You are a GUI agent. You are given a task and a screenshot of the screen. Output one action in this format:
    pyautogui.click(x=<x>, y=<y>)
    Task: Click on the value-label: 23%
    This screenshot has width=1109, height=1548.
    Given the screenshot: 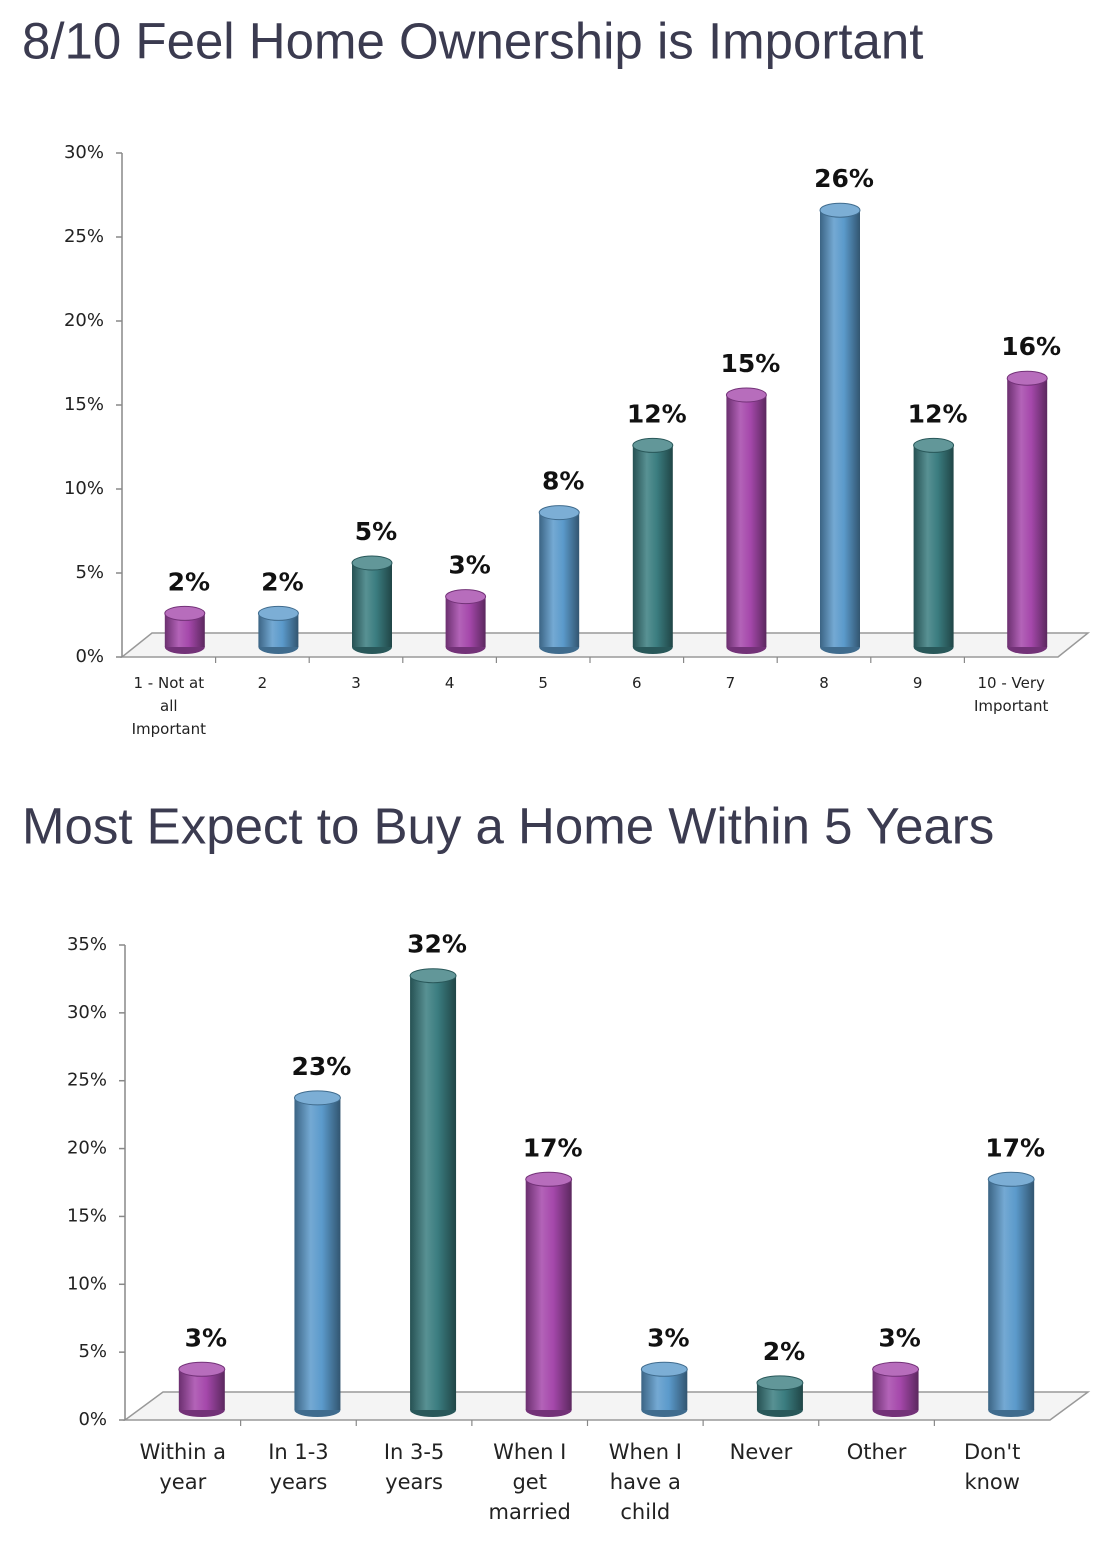 What is the action you would take?
    pyautogui.click(x=322, y=1066)
    